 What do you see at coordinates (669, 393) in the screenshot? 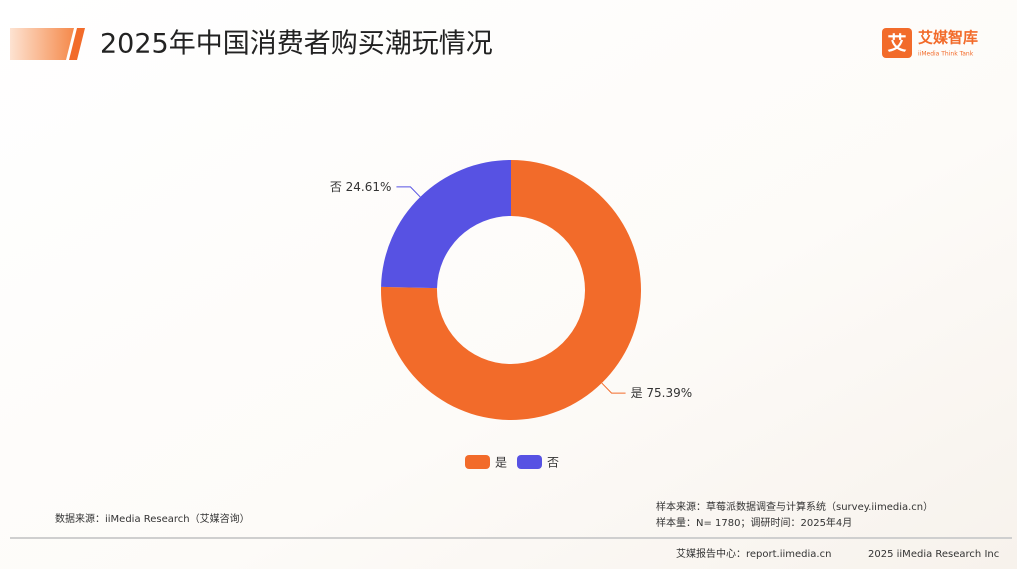
I see `data-label-value: 75.39%` at bounding box center [669, 393].